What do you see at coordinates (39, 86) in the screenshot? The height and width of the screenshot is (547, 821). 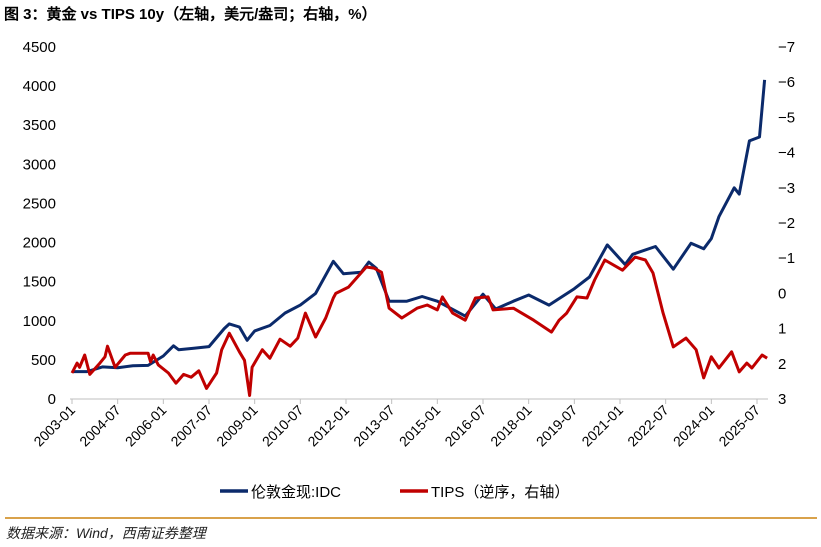 I see `y-left-tick-label: 4000` at bounding box center [39, 86].